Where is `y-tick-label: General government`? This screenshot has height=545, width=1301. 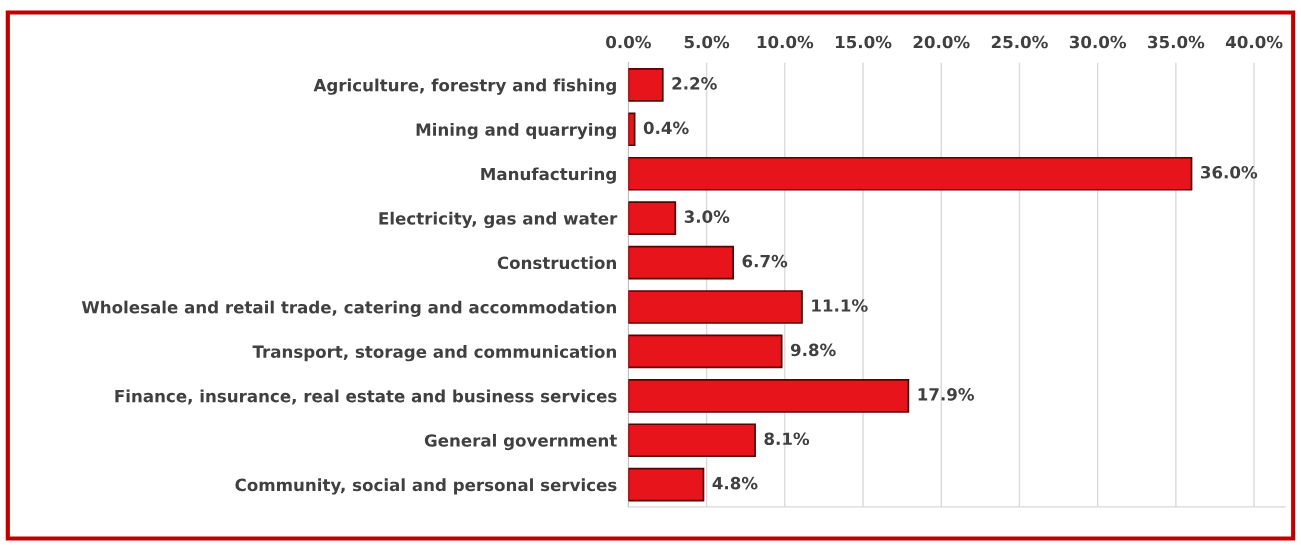 y-tick-label: General government is located at coordinates (520, 442).